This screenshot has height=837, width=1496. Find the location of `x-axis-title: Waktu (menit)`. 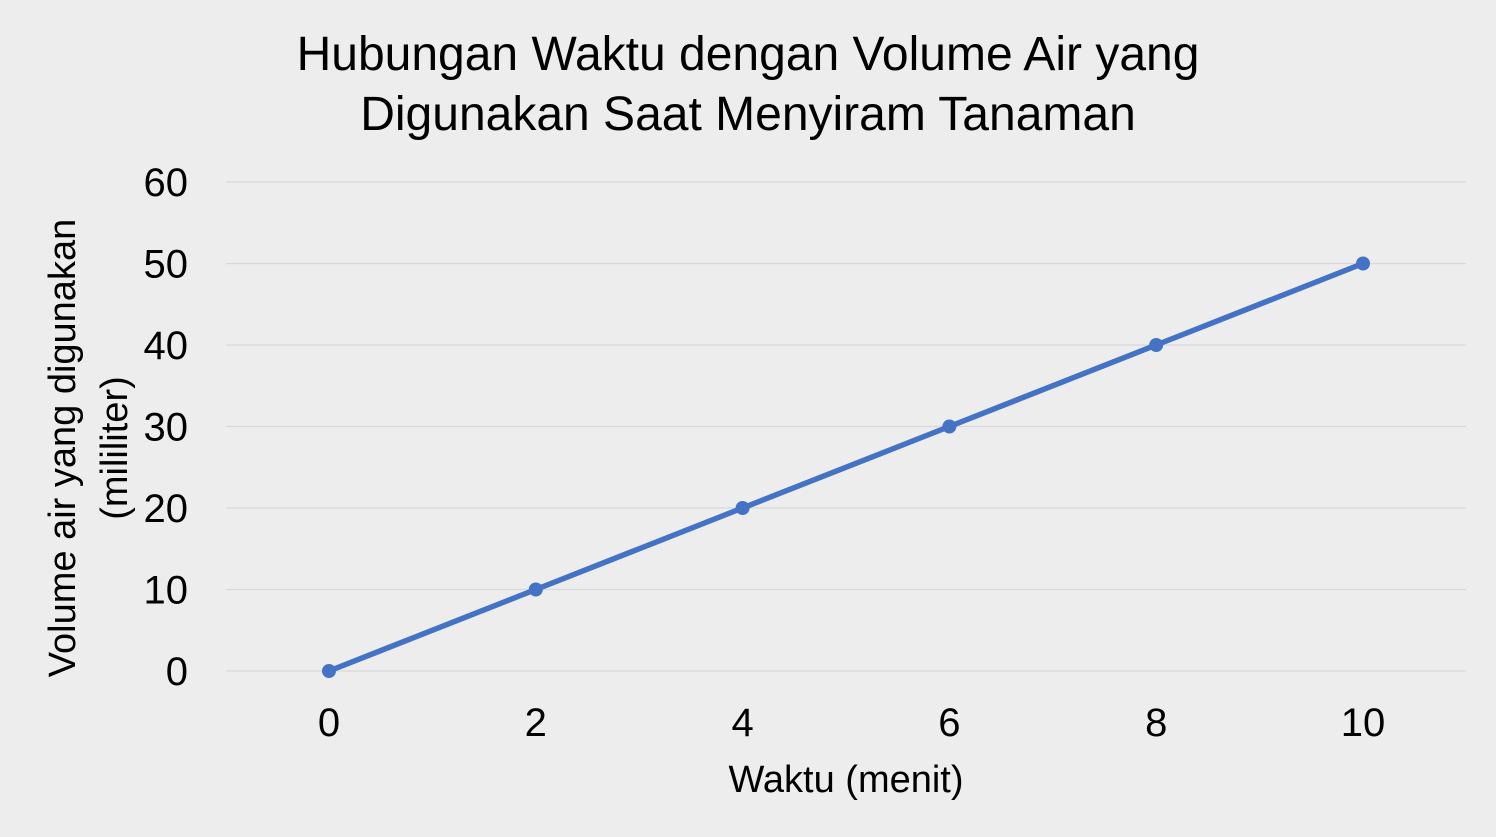

x-axis-title: Waktu (menit) is located at coordinates (845, 780).